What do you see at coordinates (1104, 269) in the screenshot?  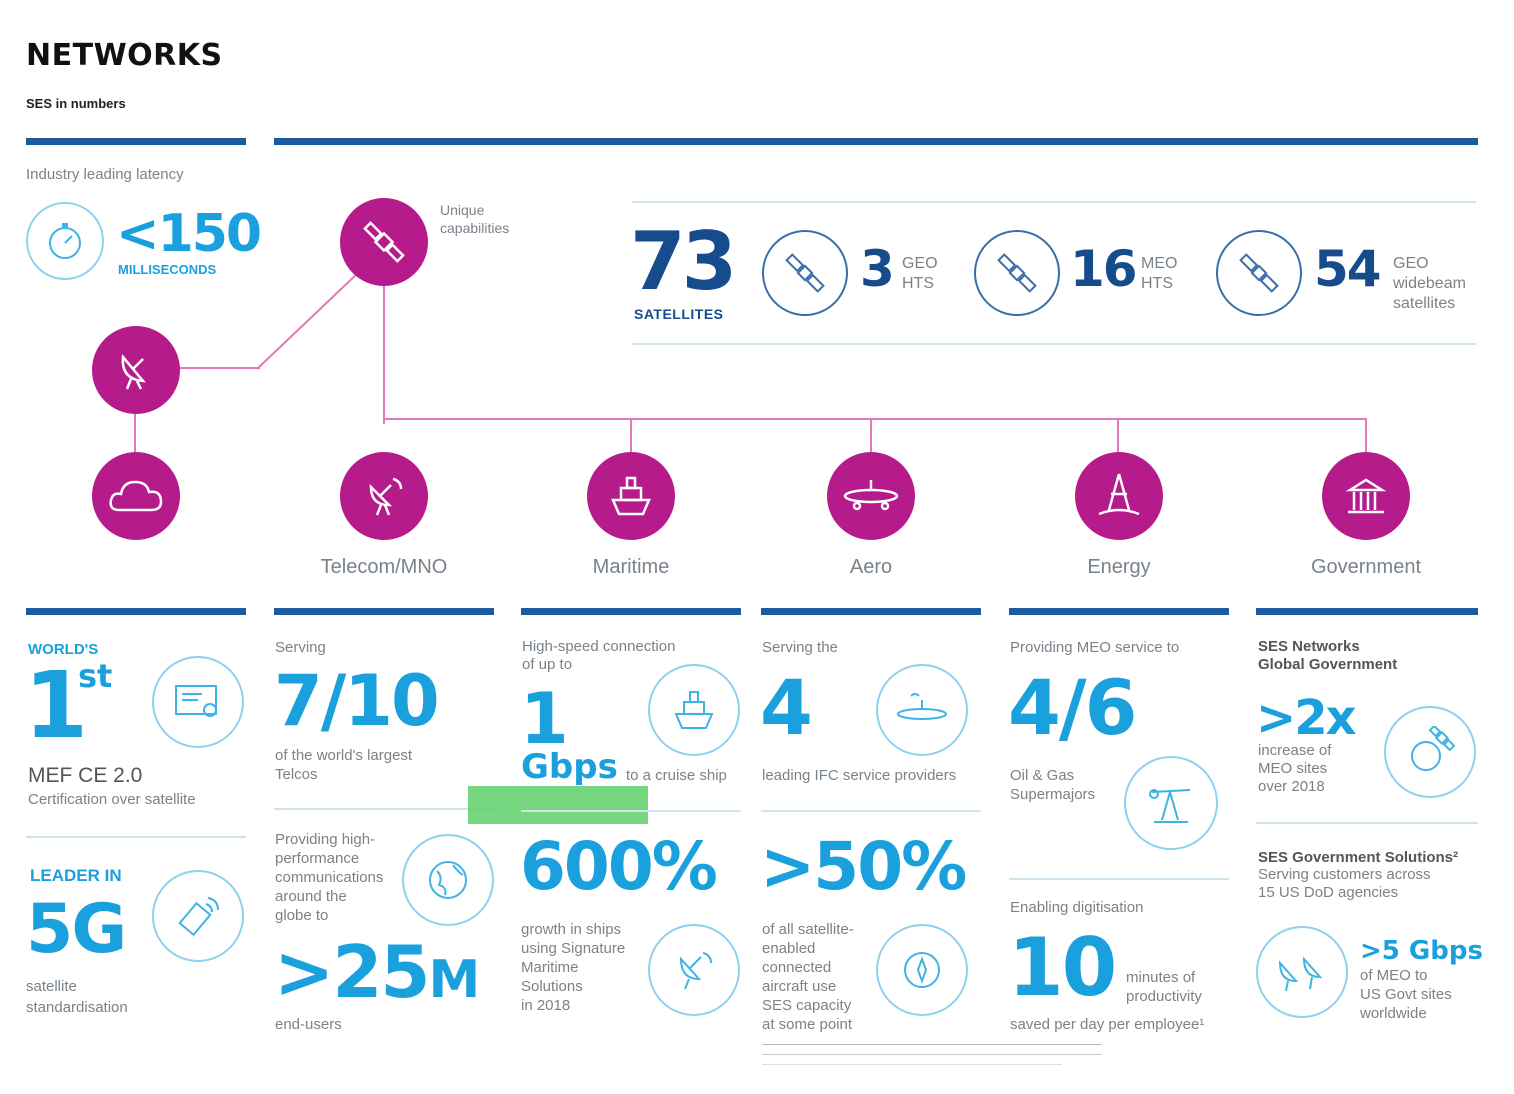 I see `sat-group-value: 16` at bounding box center [1104, 269].